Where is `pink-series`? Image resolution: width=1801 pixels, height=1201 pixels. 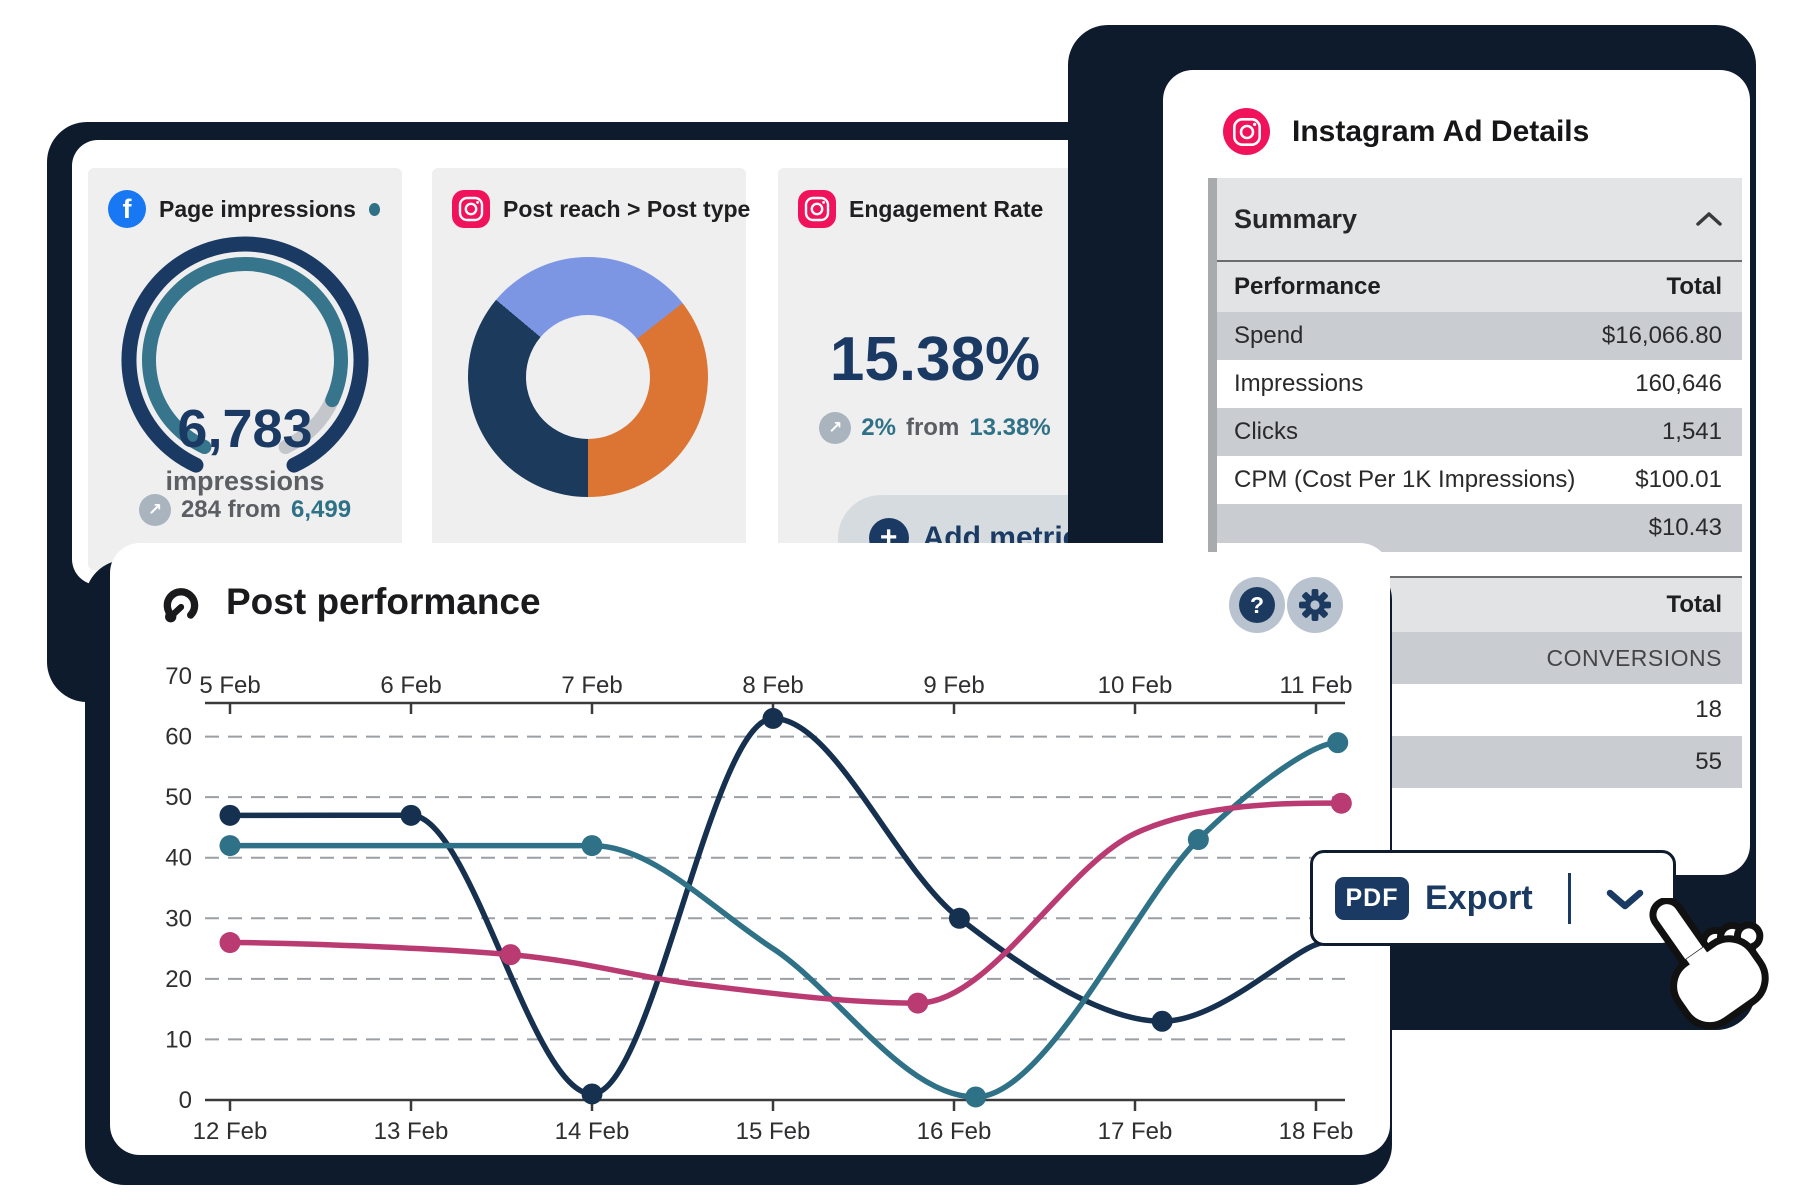
pink-series is located at coordinates (786, 903).